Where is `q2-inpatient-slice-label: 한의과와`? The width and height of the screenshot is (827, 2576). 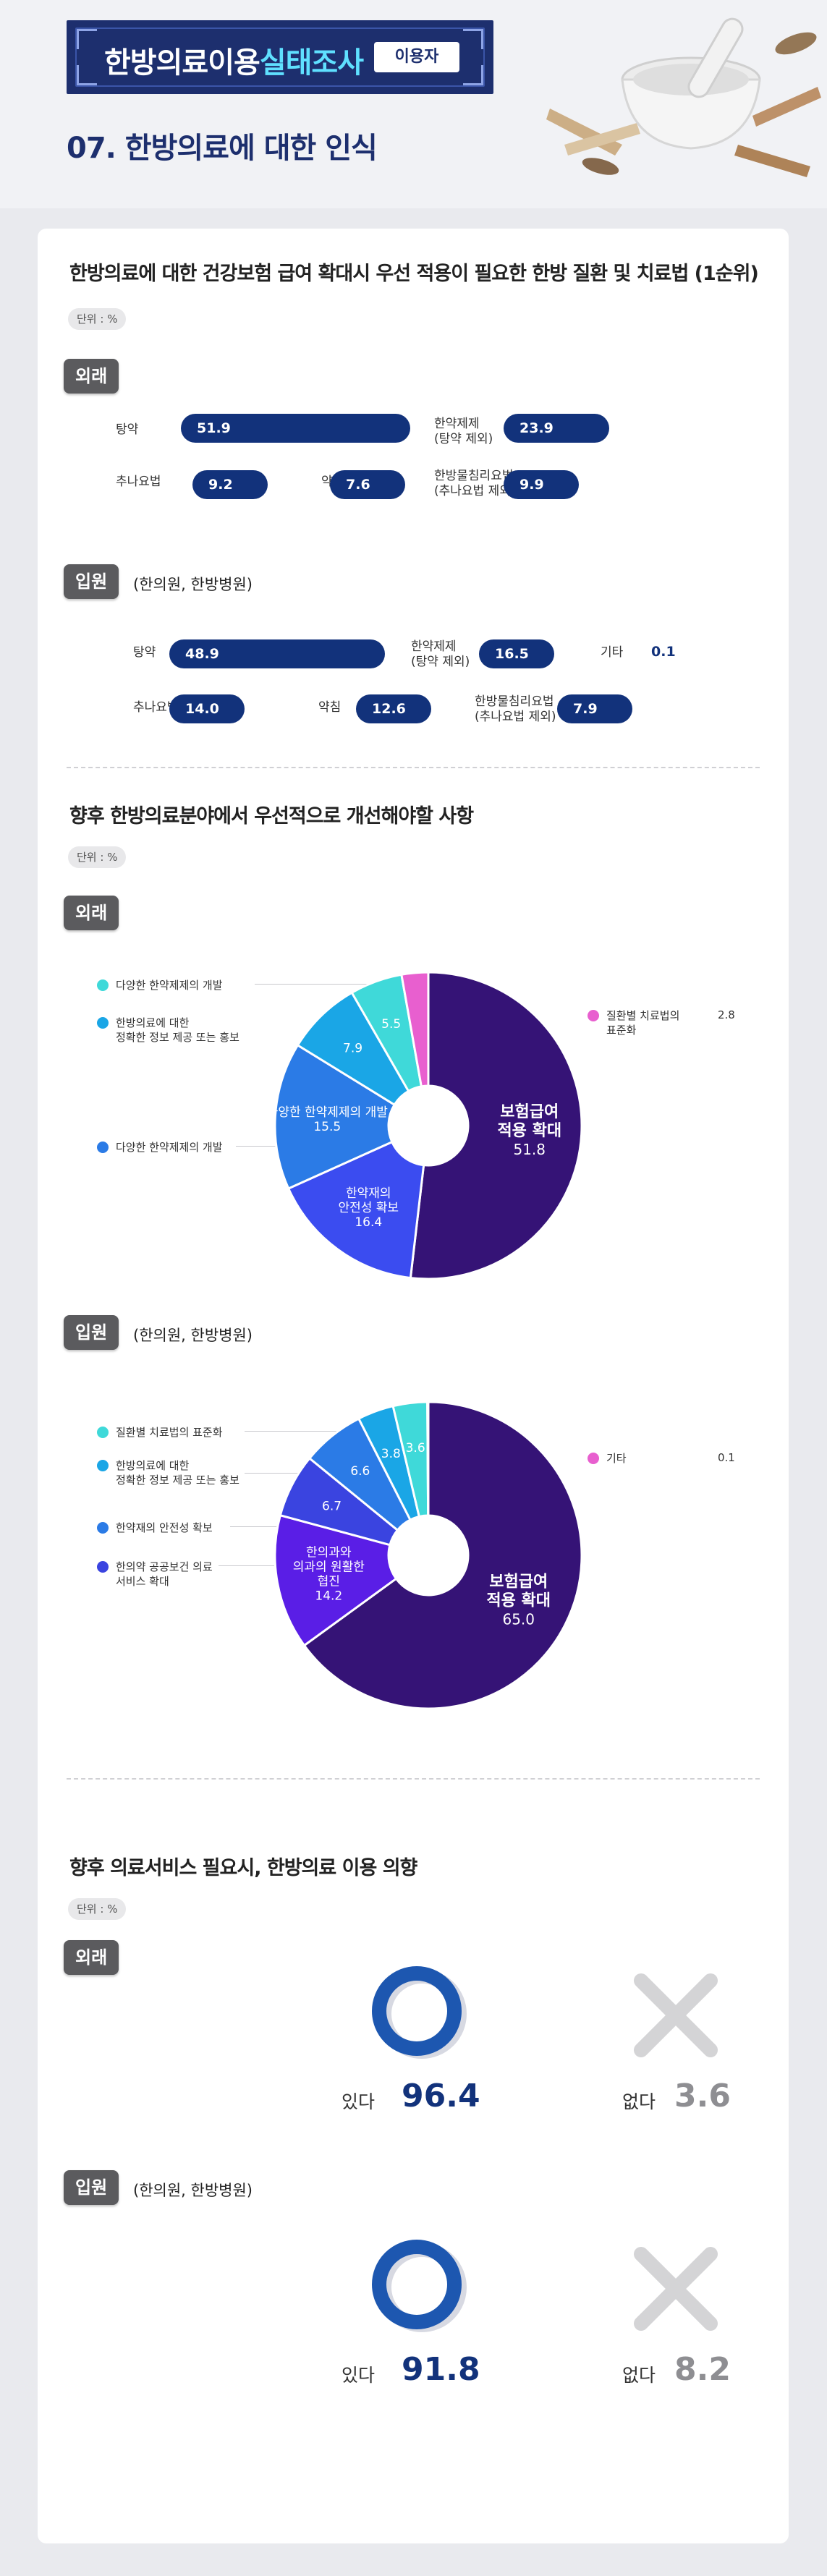
q2-inpatient-slice-label: 한의과와 is located at coordinates (329, 1552).